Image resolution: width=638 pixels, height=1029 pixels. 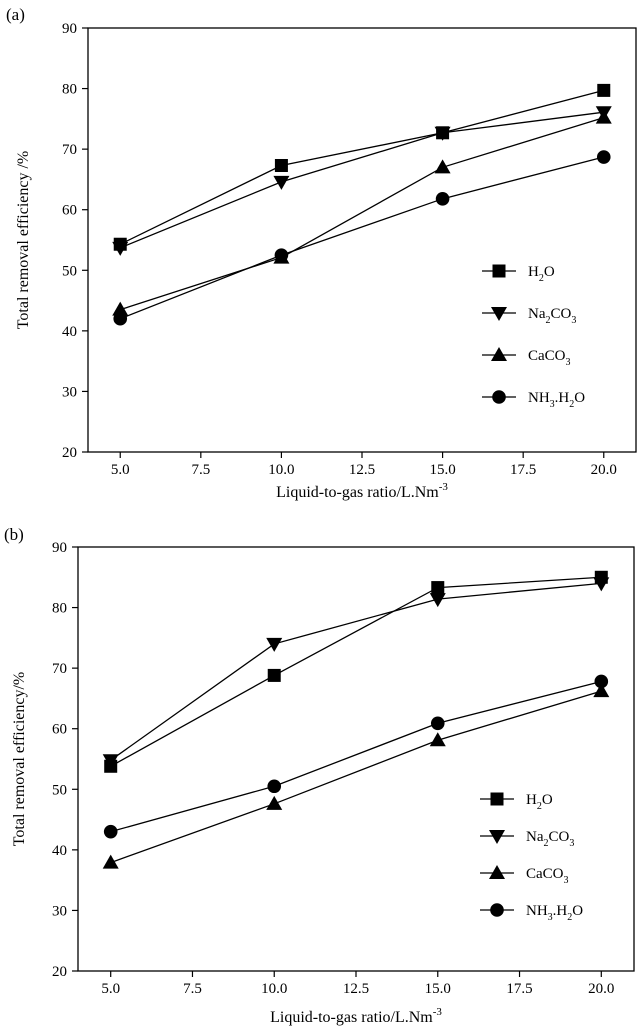 I want to click on panel-label: (a), so click(x=15, y=14).